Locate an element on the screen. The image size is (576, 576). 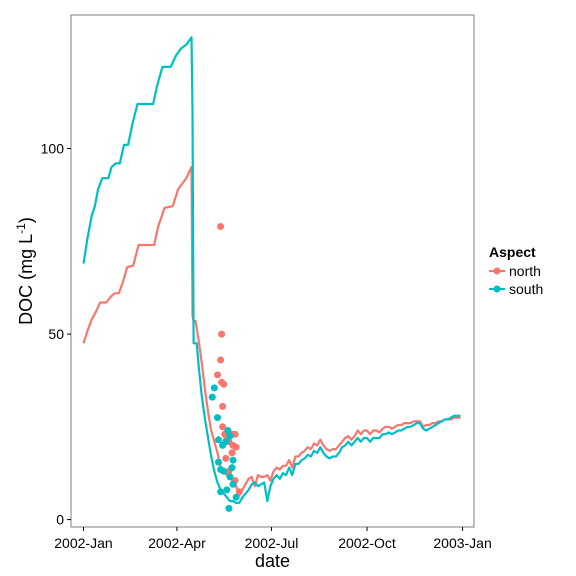
legend-label-south: south is located at coordinates (526, 289).